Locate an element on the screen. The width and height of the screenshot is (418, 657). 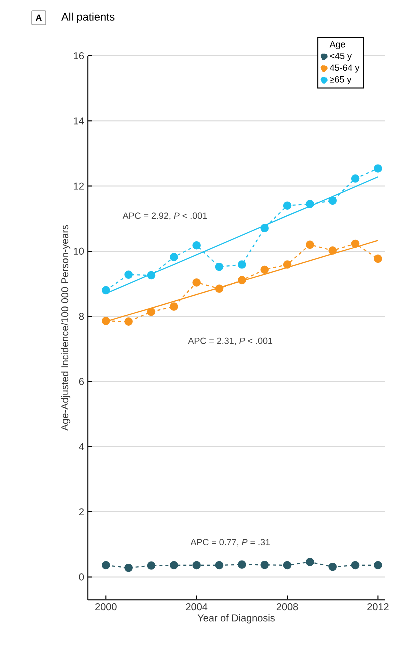
text: A is located at coordinates (39, 18).